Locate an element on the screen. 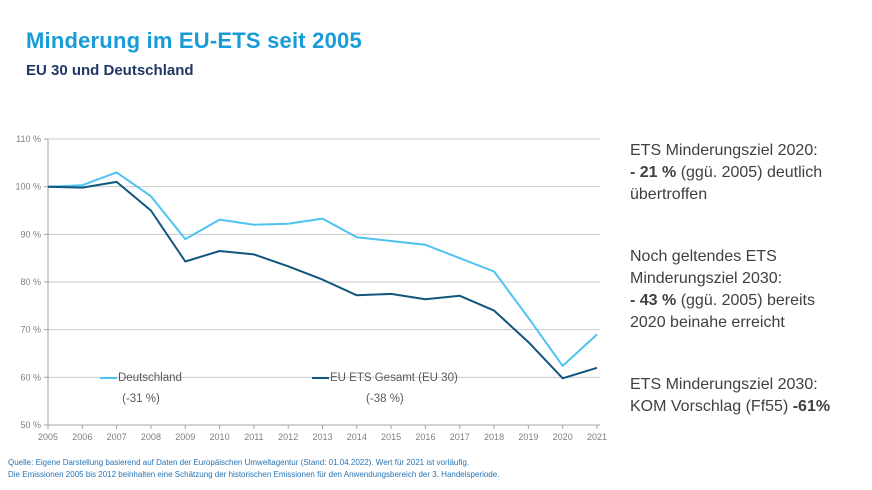  x-axis-label: 2012 is located at coordinates (288, 437).